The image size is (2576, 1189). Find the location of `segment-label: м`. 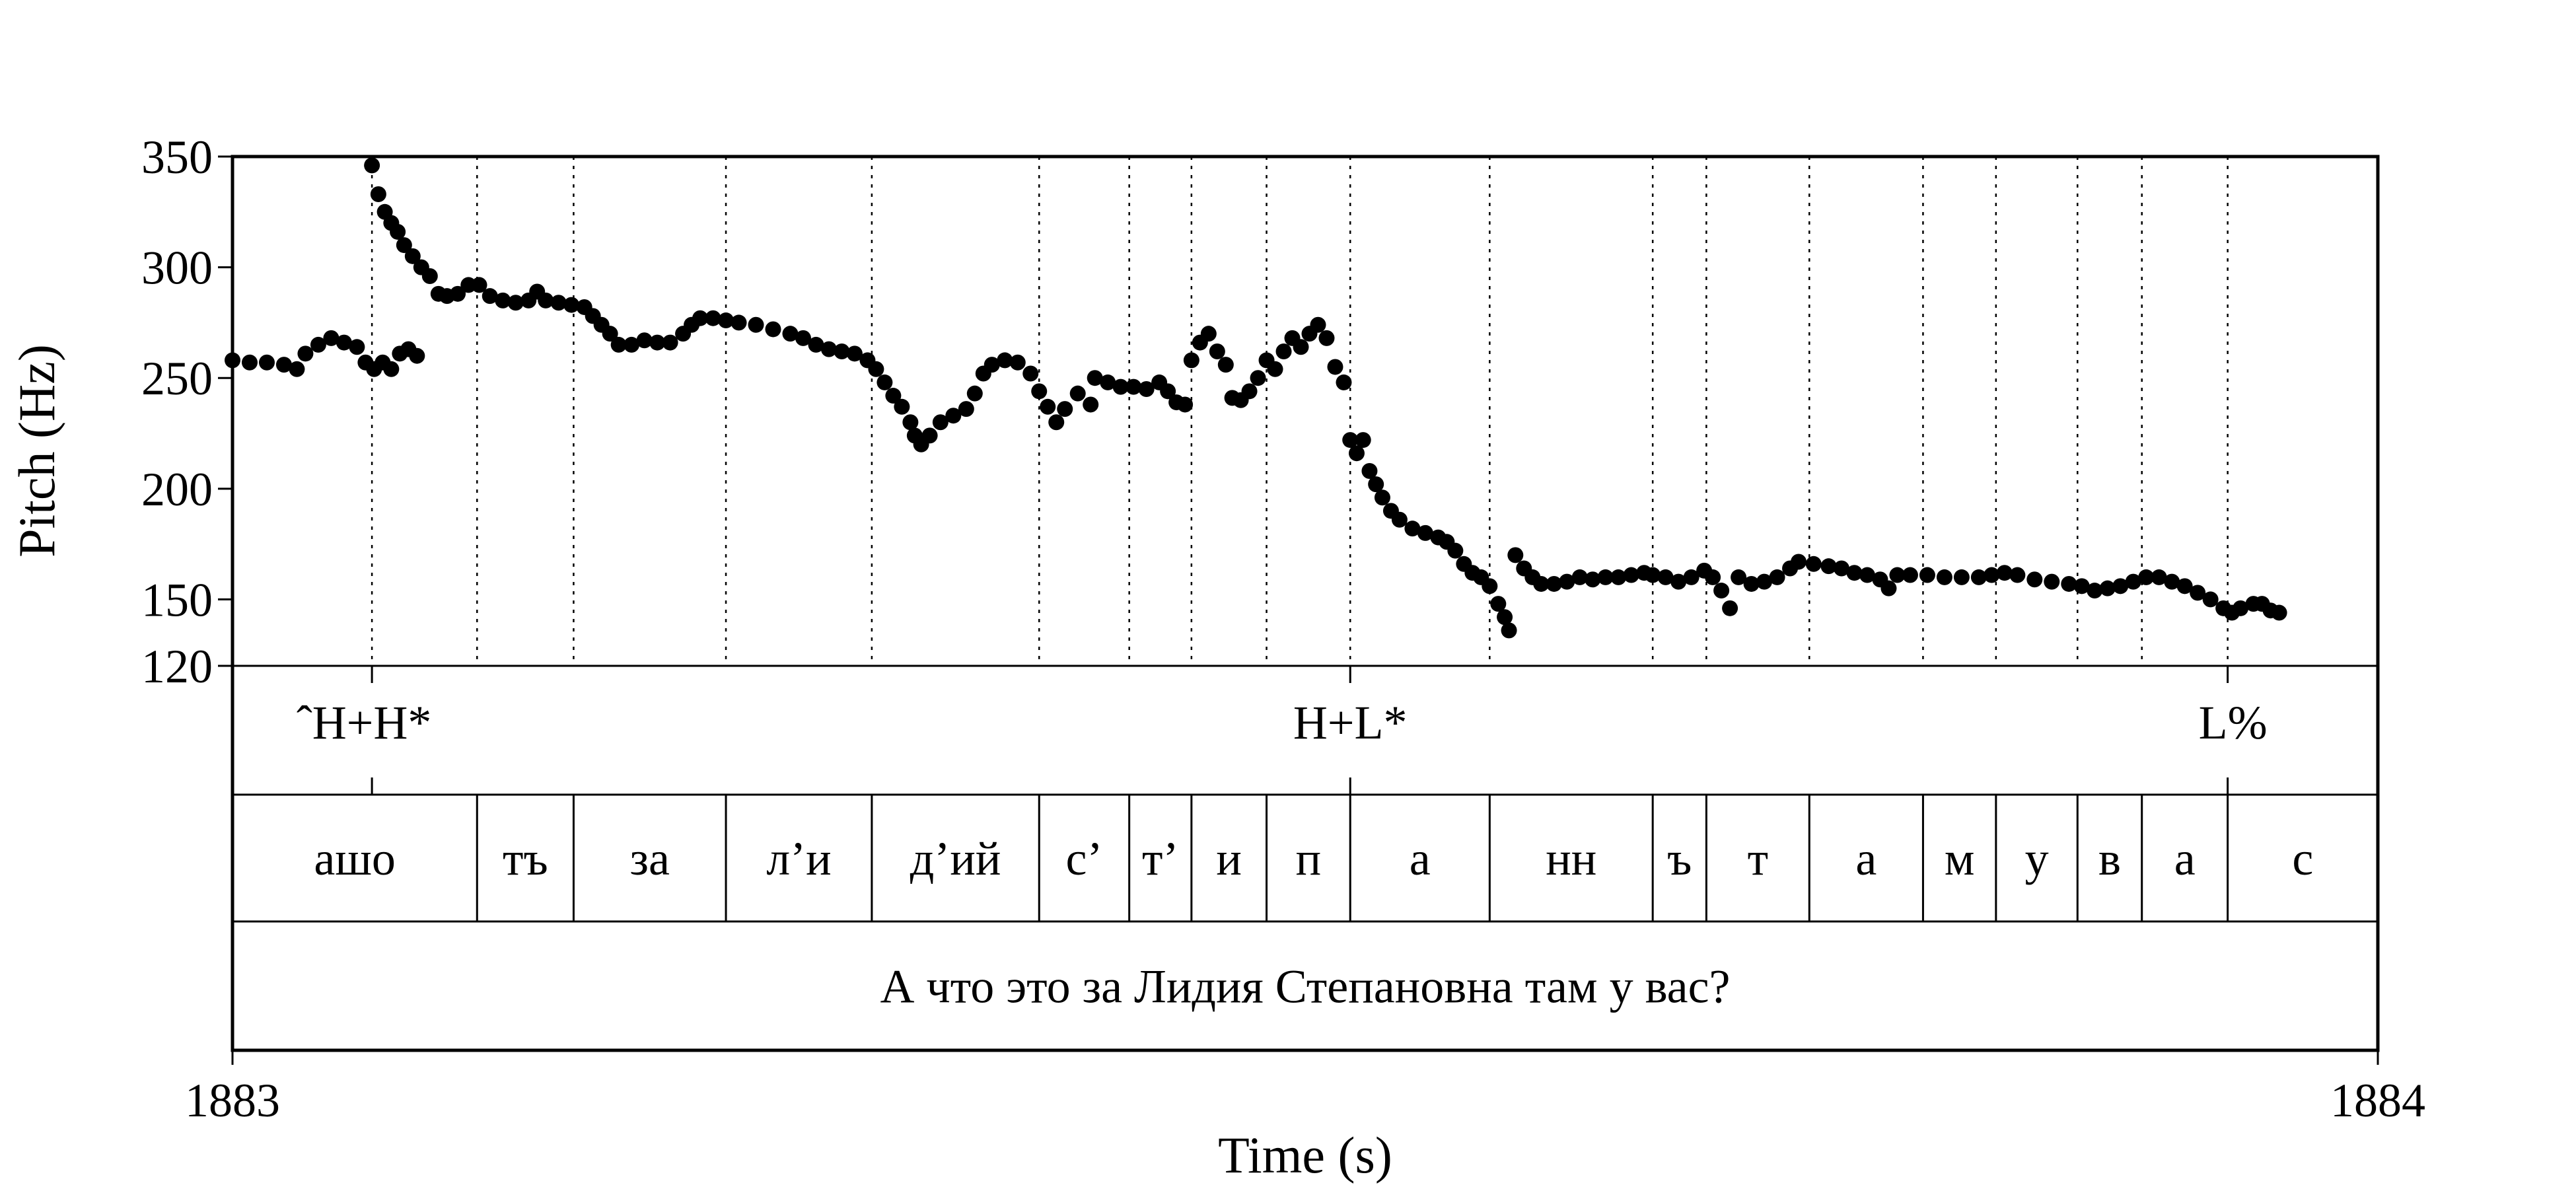

segment-label: м is located at coordinates (1960, 858).